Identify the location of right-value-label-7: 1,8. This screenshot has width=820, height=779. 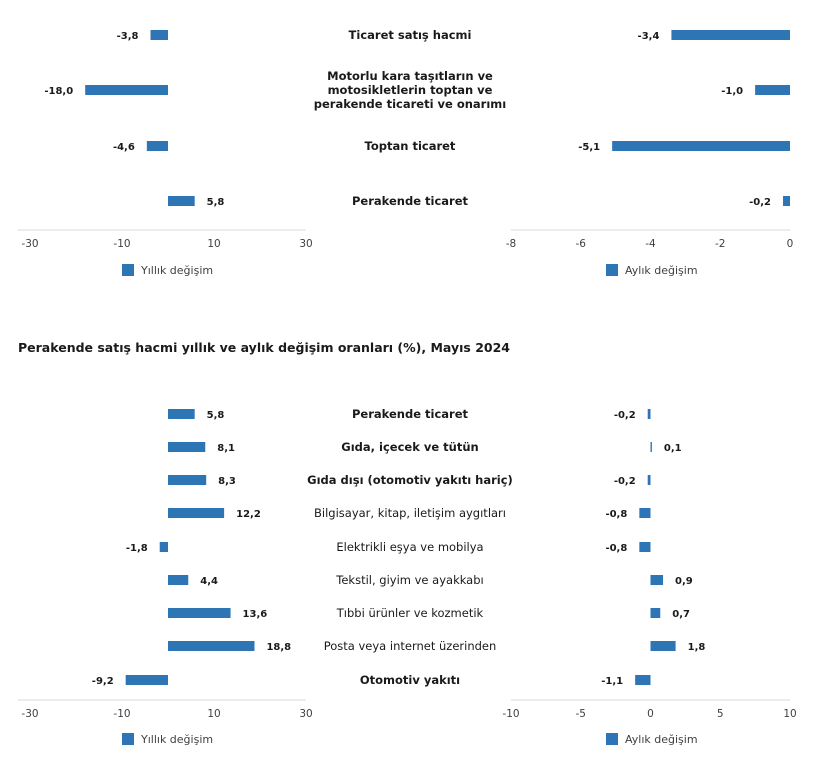
(697, 647).